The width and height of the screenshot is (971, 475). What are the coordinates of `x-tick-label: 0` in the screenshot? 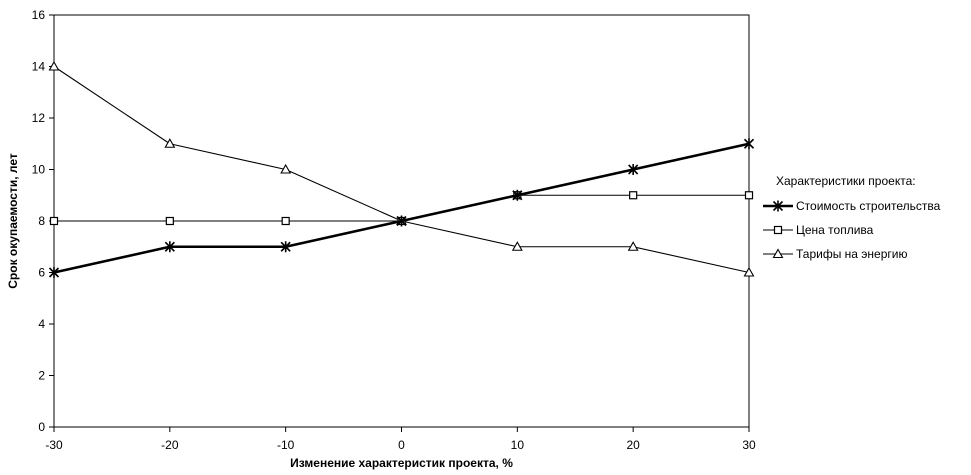 It's located at (401, 445).